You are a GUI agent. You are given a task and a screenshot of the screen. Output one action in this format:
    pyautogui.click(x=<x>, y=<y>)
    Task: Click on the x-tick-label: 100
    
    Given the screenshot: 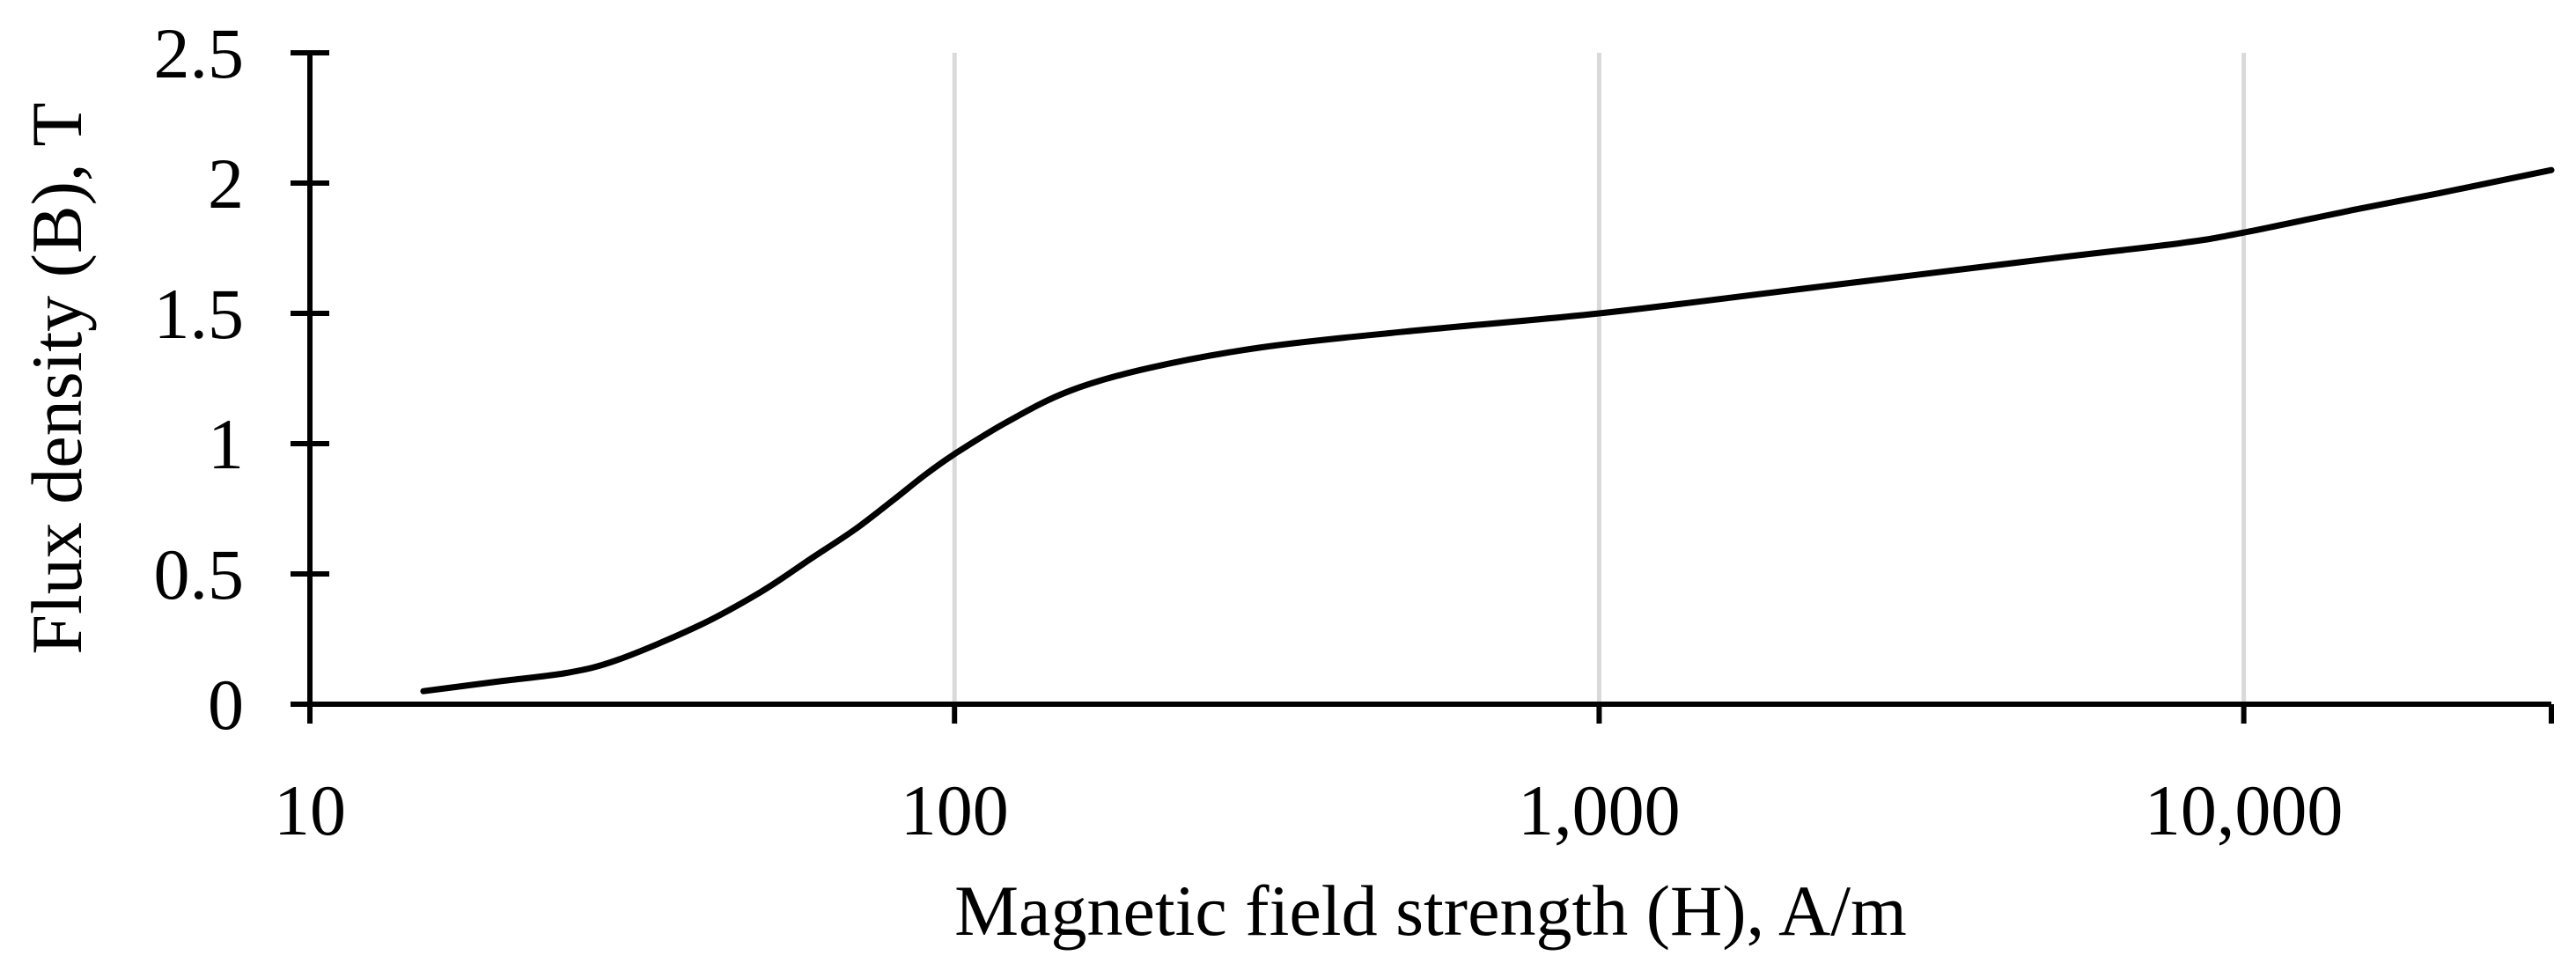 What is the action you would take?
    pyautogui.click(x=955, y=810)
    